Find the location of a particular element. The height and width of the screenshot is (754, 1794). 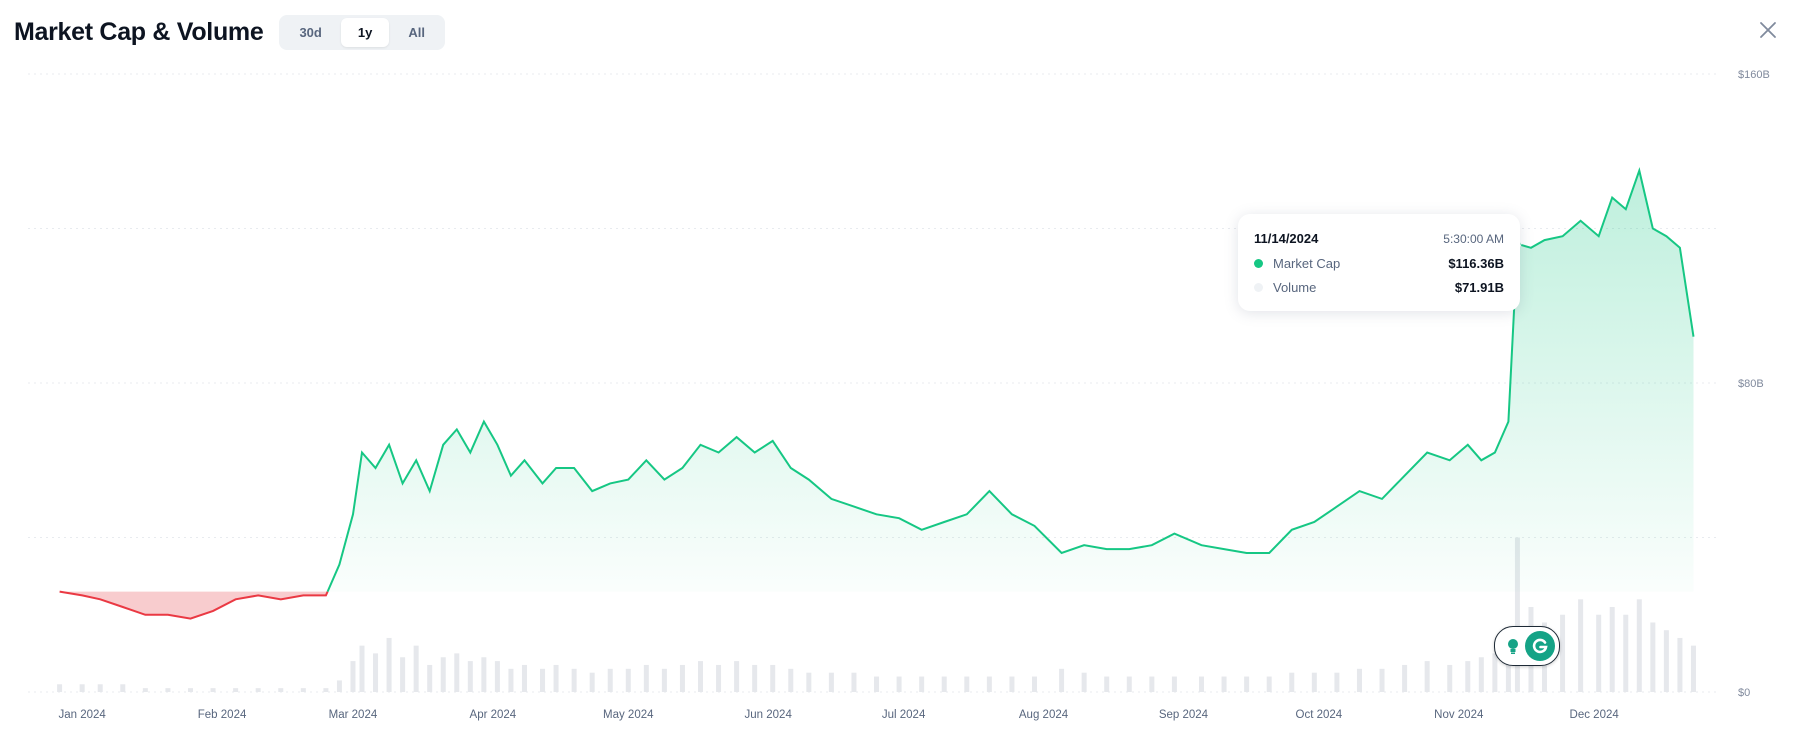

chart-header: Market Cap & Volume 30d 1y All is located at coordinates (229, 32).